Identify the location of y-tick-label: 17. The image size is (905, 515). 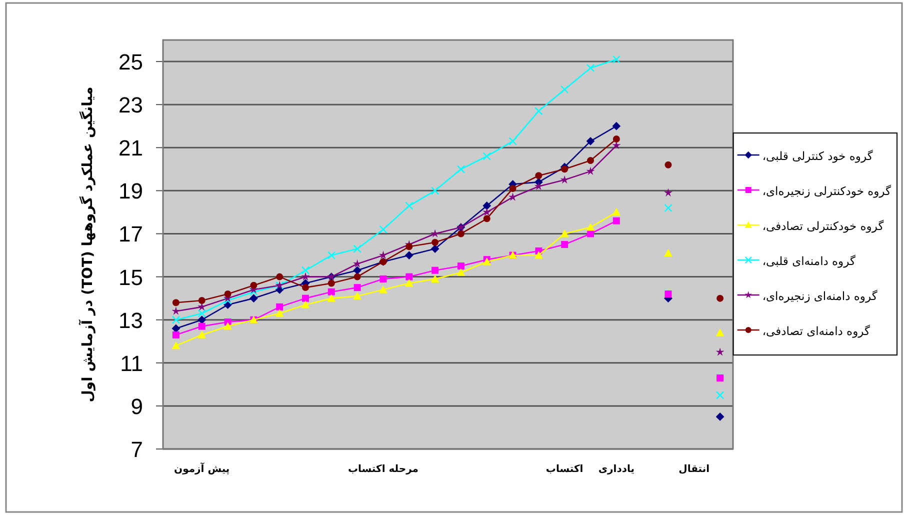
(130, 234).